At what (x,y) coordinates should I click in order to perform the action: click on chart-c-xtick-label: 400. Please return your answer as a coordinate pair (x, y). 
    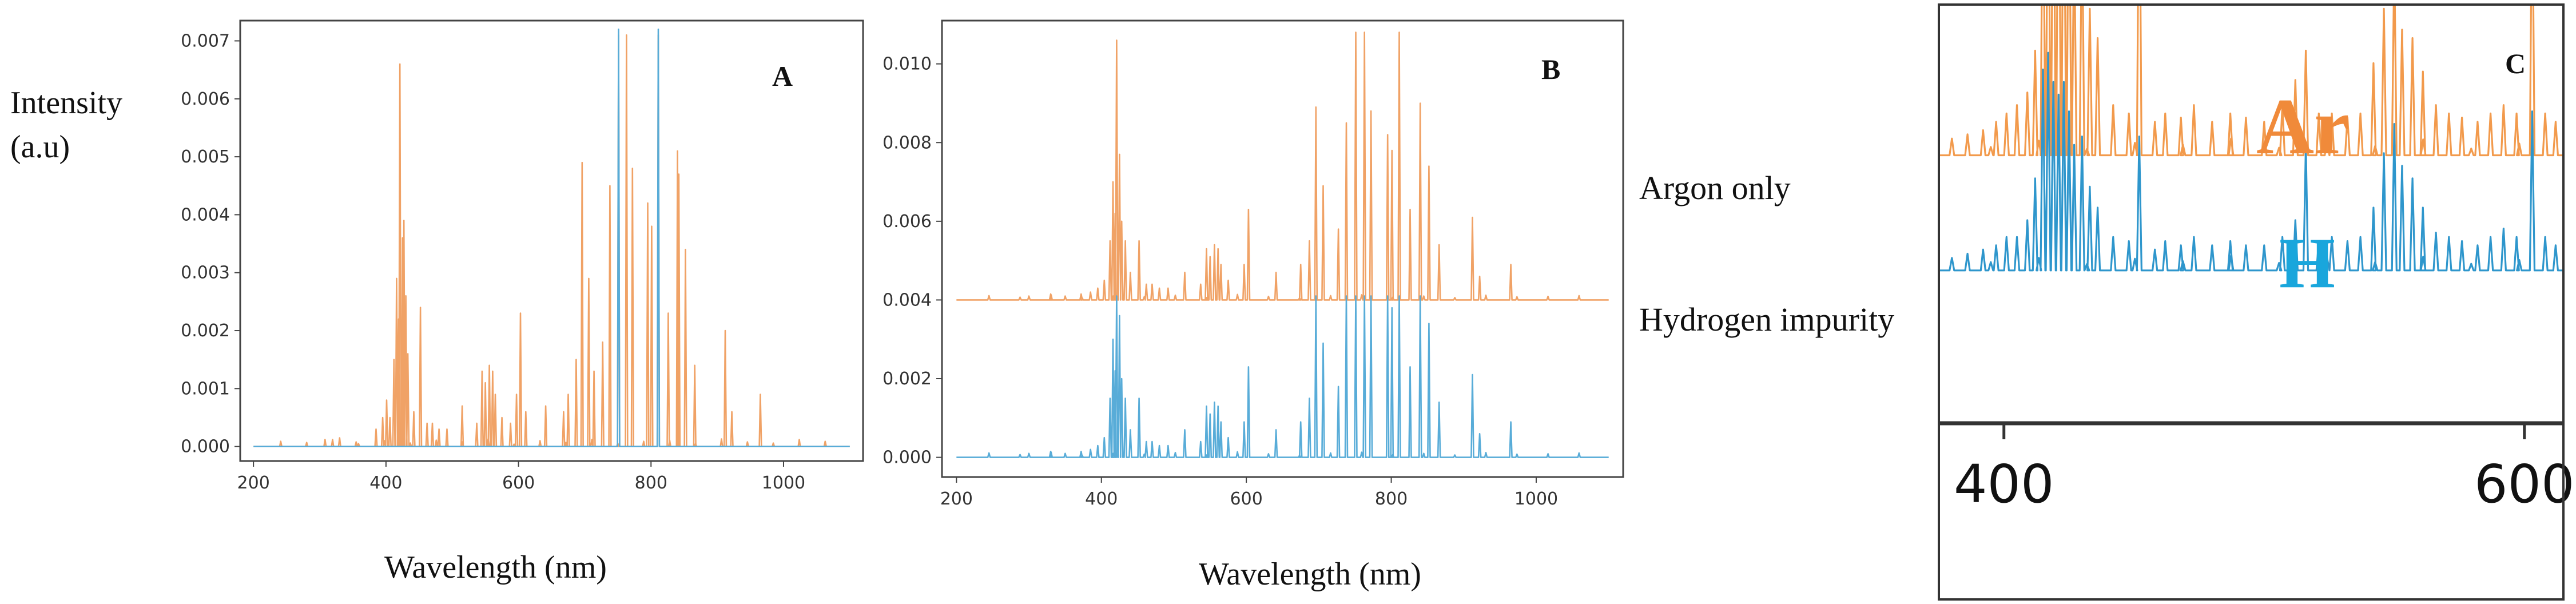
    Looking at the image, I should click on (2004, 485).